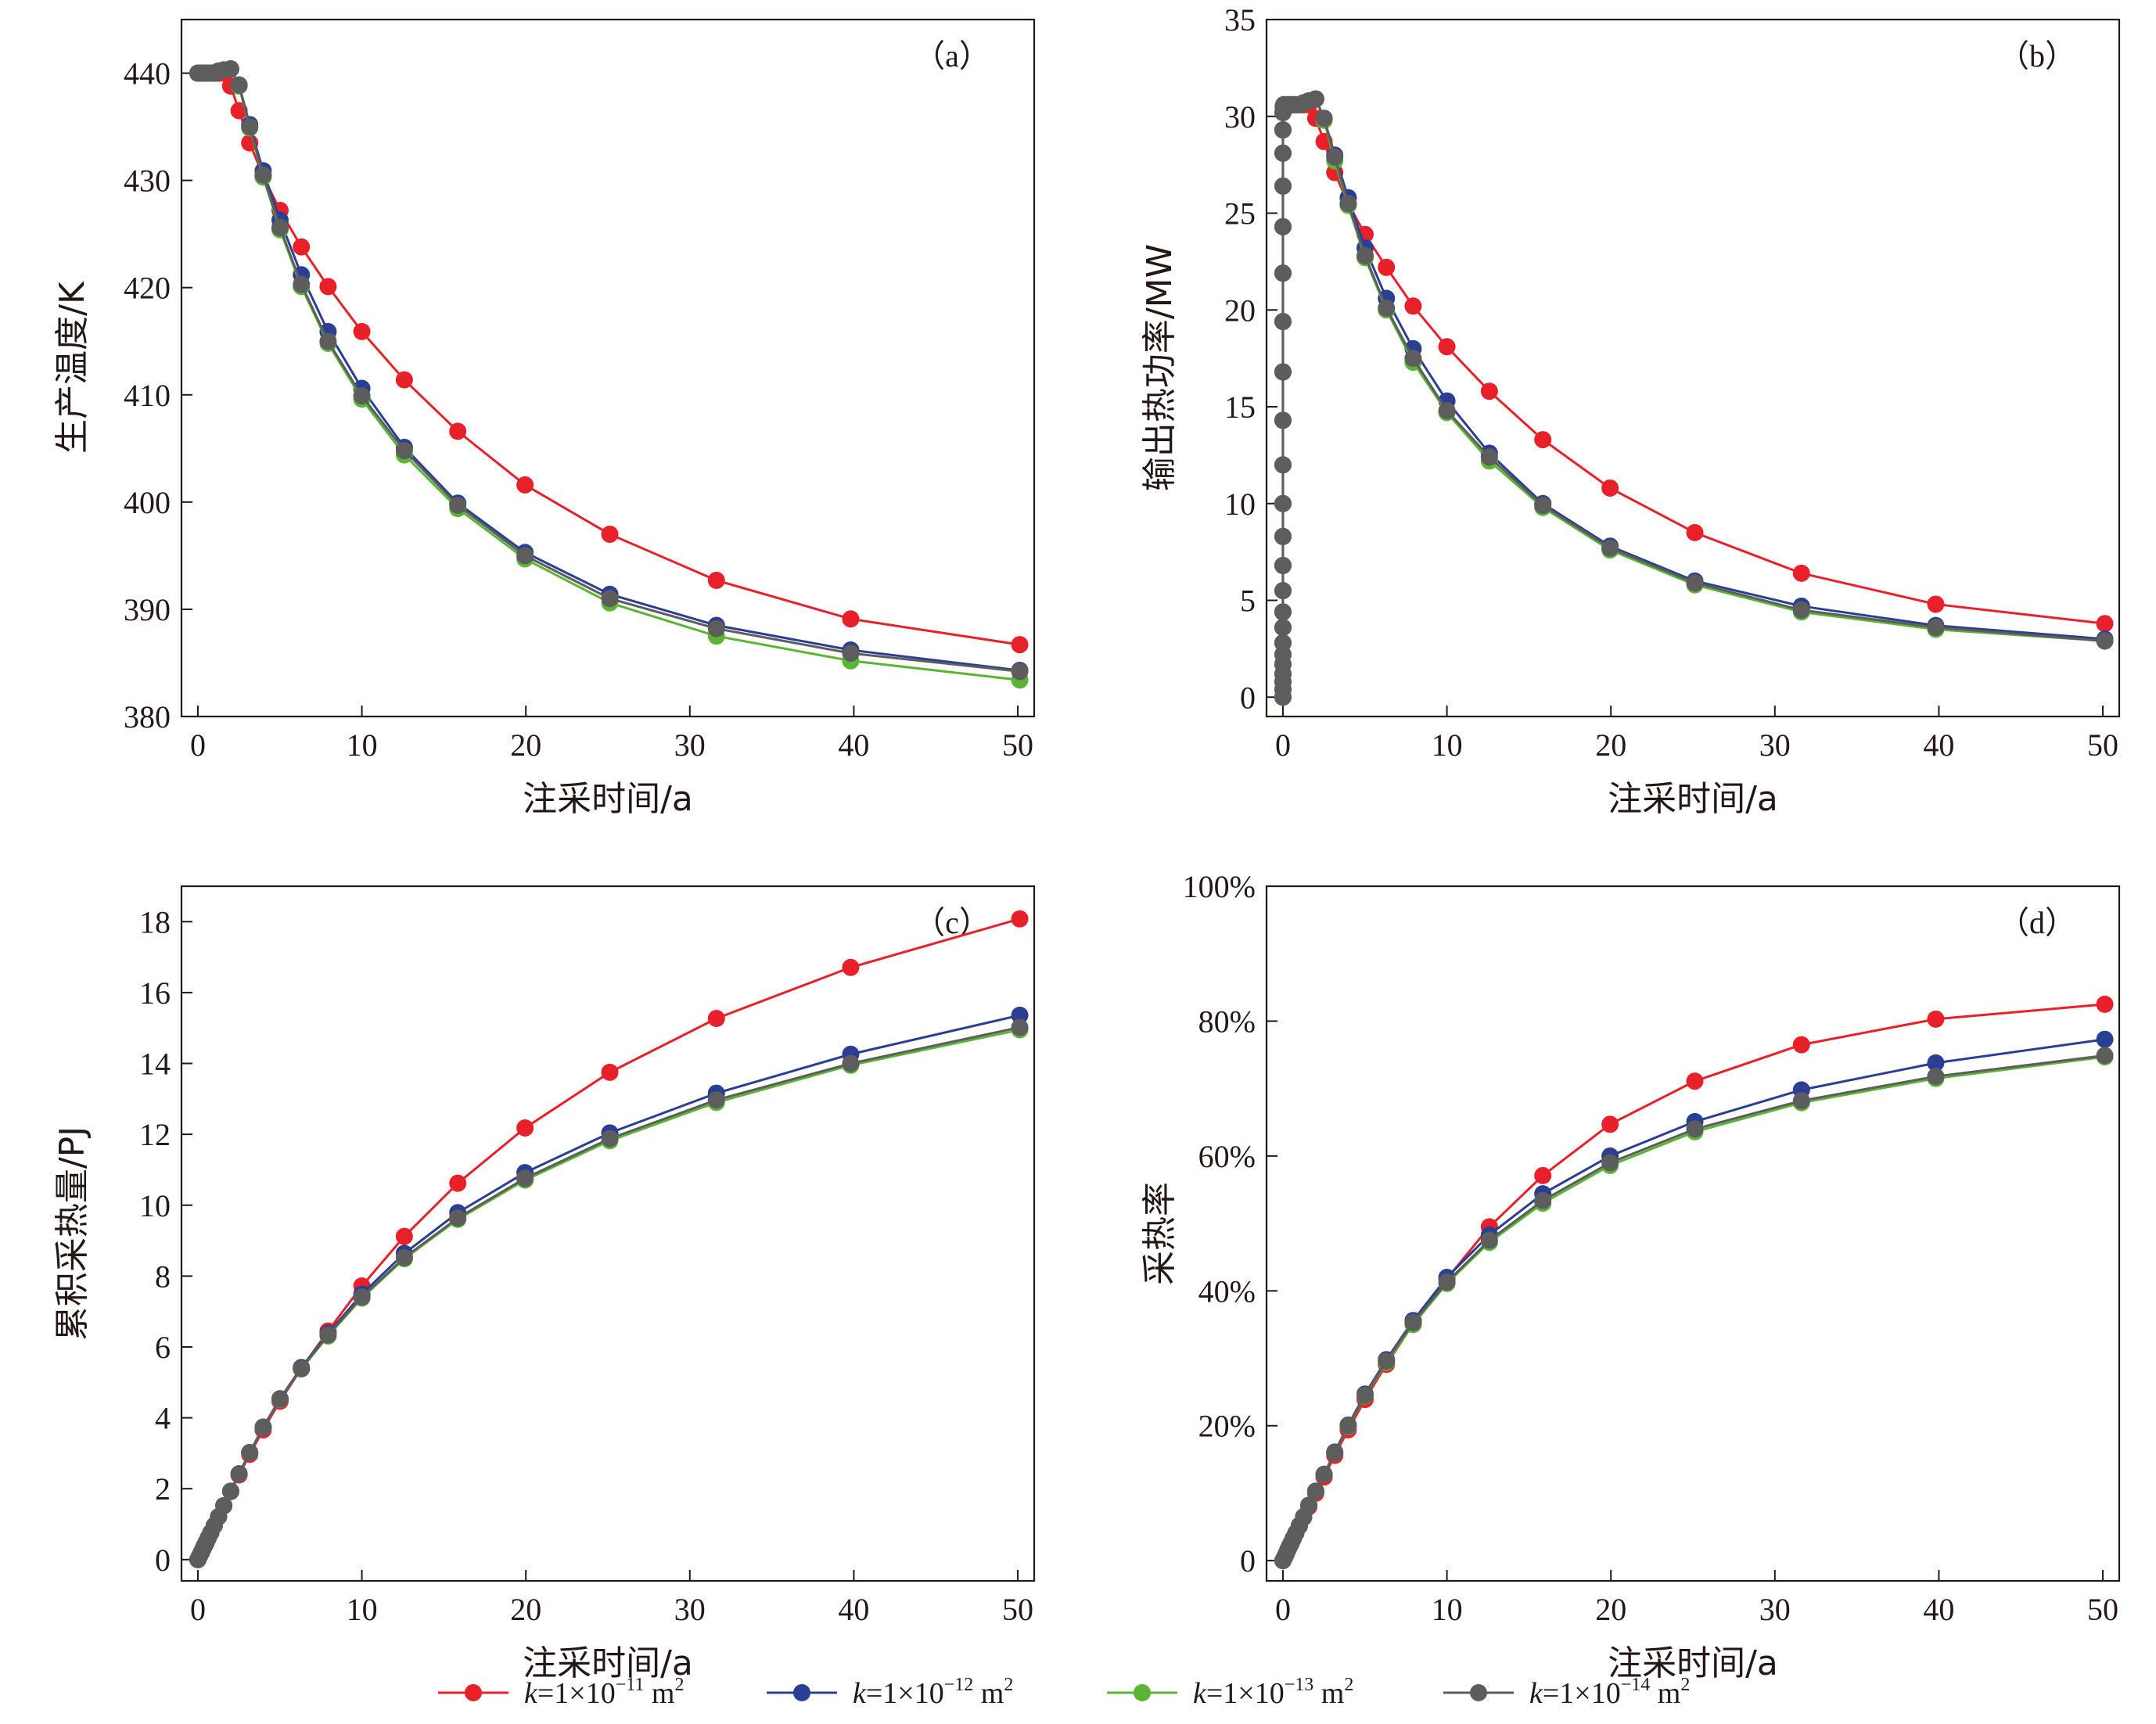 This screenshot has height=1724, width=2156. Describe the element at coordinates (952, 923) in the screenshot. I see `panel-label: （c）` at that location.